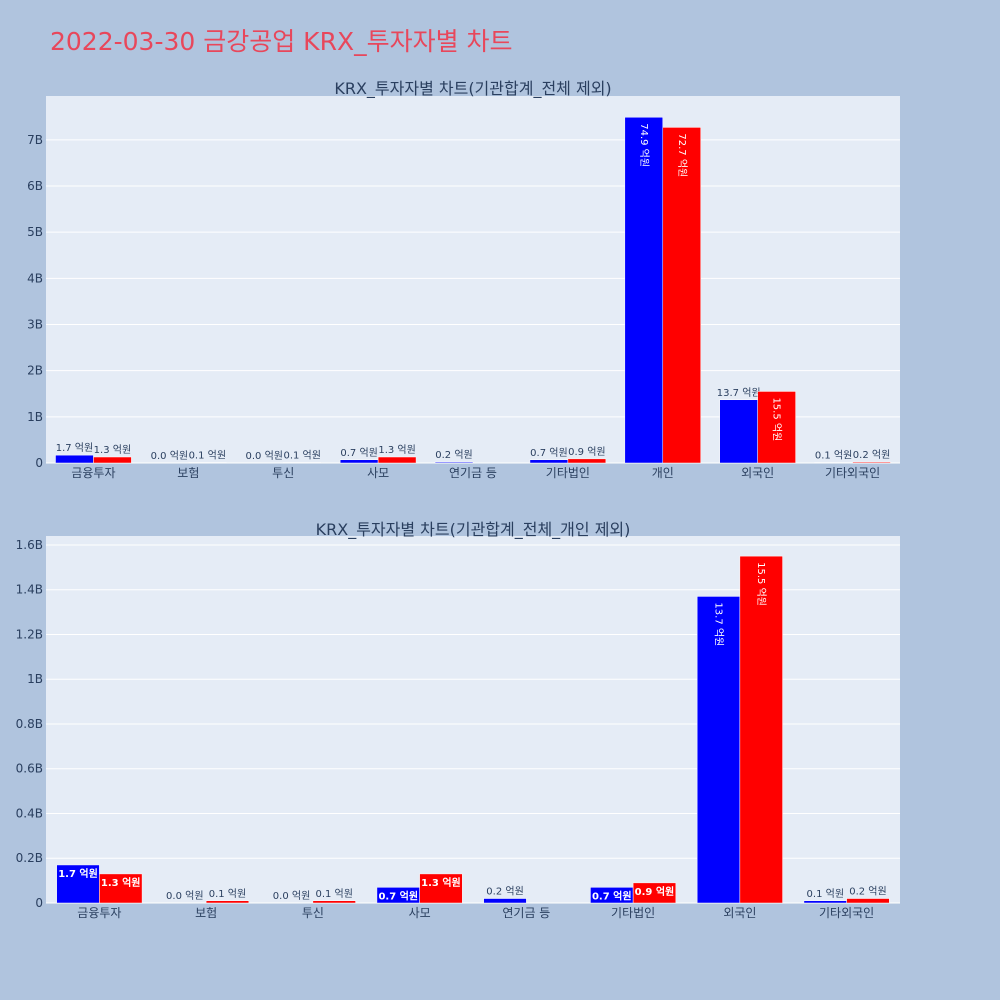 This screenshot has height=1000, width=1000. I want to click on page-title: 2022-03-30 금강공업 KRX_투자자별 차트, so click(281, 41).